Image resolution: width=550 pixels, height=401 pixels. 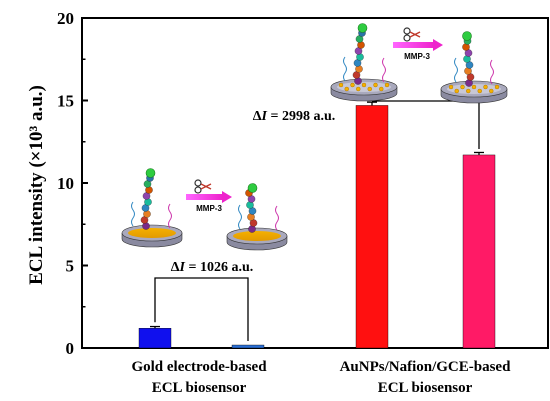 I want to click on y-tick-label: 20, so click(x=65, y=18).